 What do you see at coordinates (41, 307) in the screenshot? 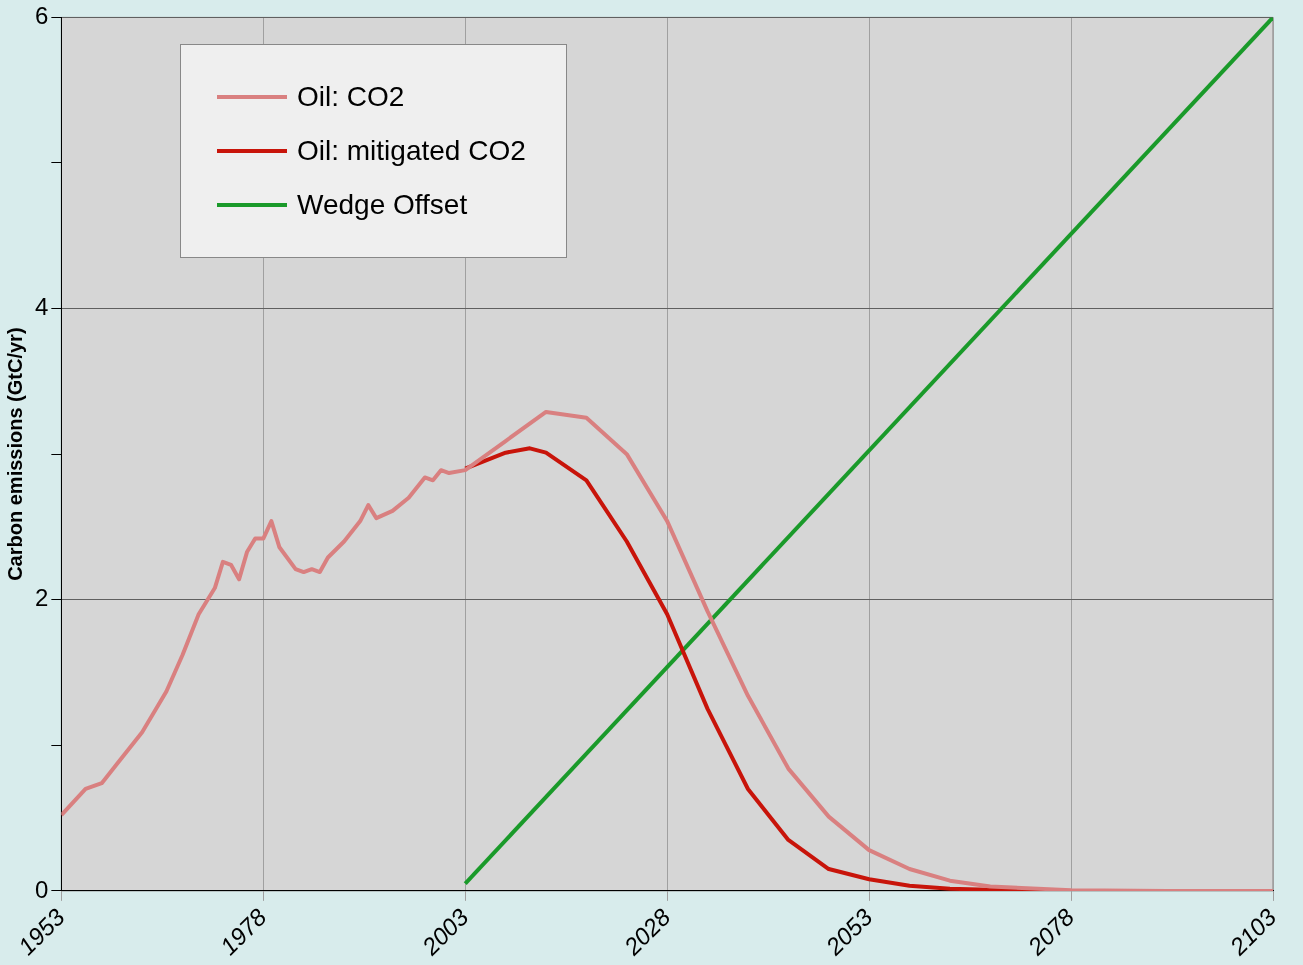
I see `y-tick-label: 4` at bounding box center [41, 307].